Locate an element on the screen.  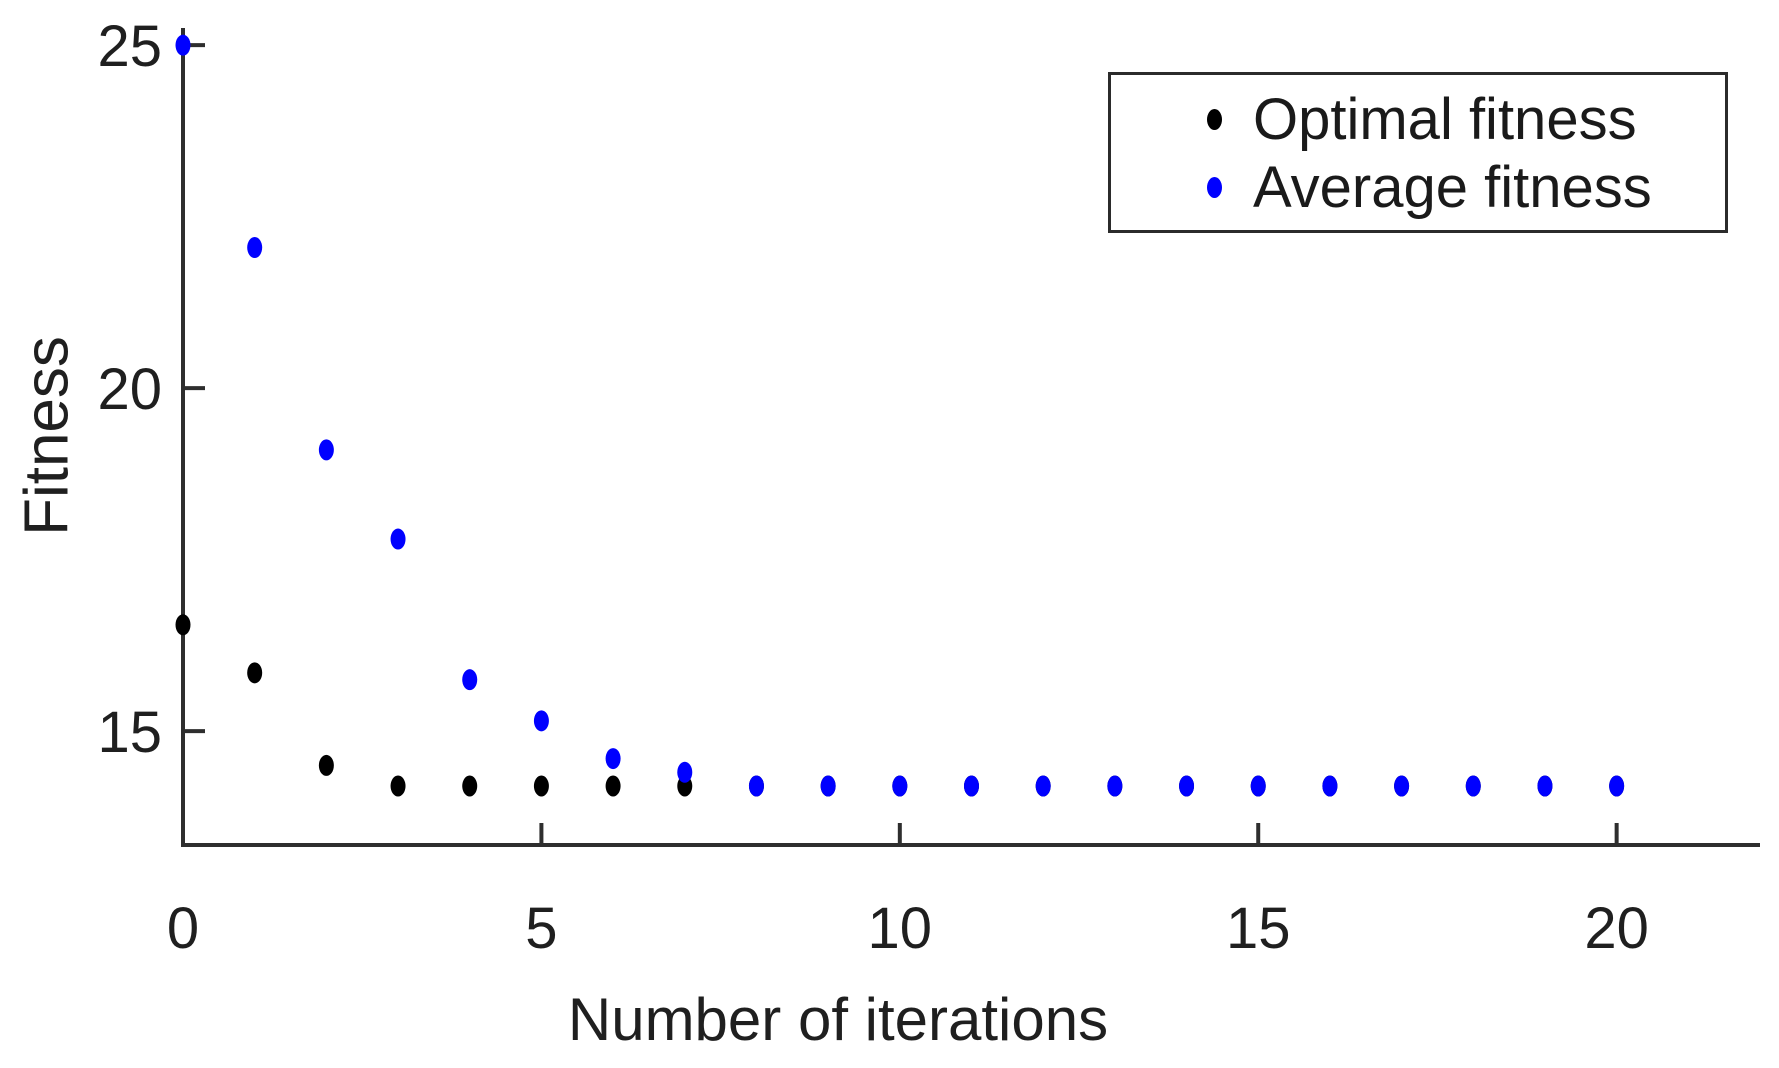
legend-item-label: Average fitness is located at coordinates (1452, 187).